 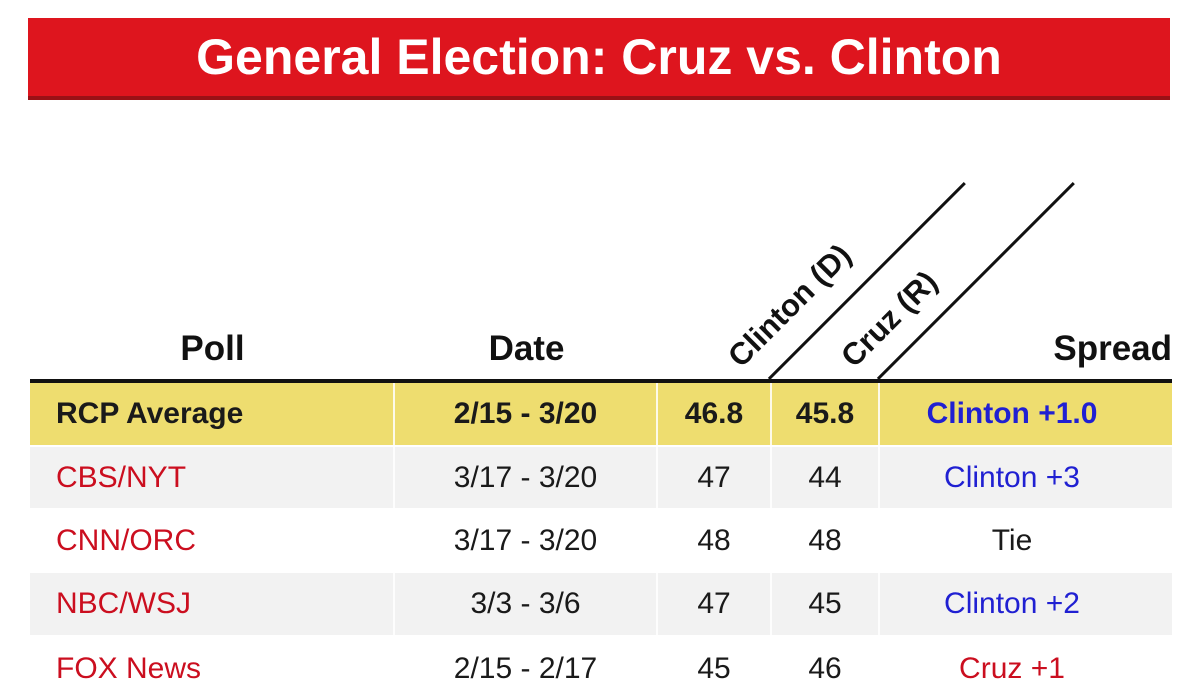 What do you see at coordinates (526, 668) in the screenshot?
I see `poll-date: 2/15 - 2/17` at bounding box center [526, 668].